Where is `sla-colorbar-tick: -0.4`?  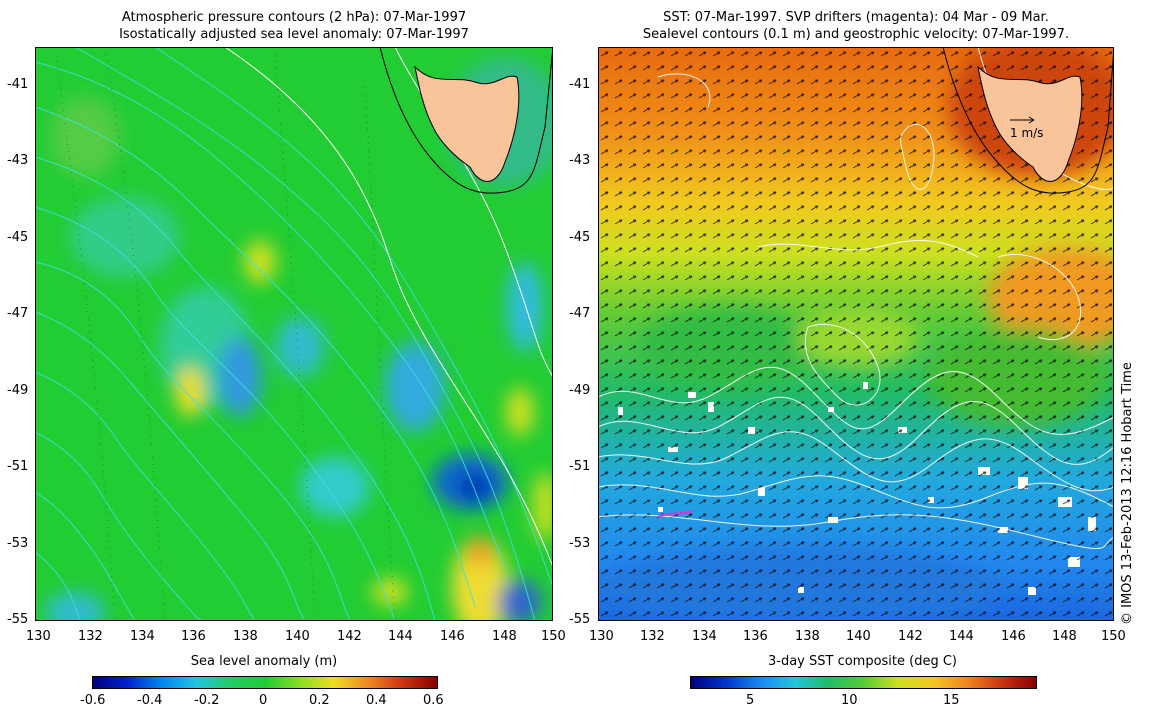 sla-colorbar-tick: -0.4 is located at coordinates (150, 700).